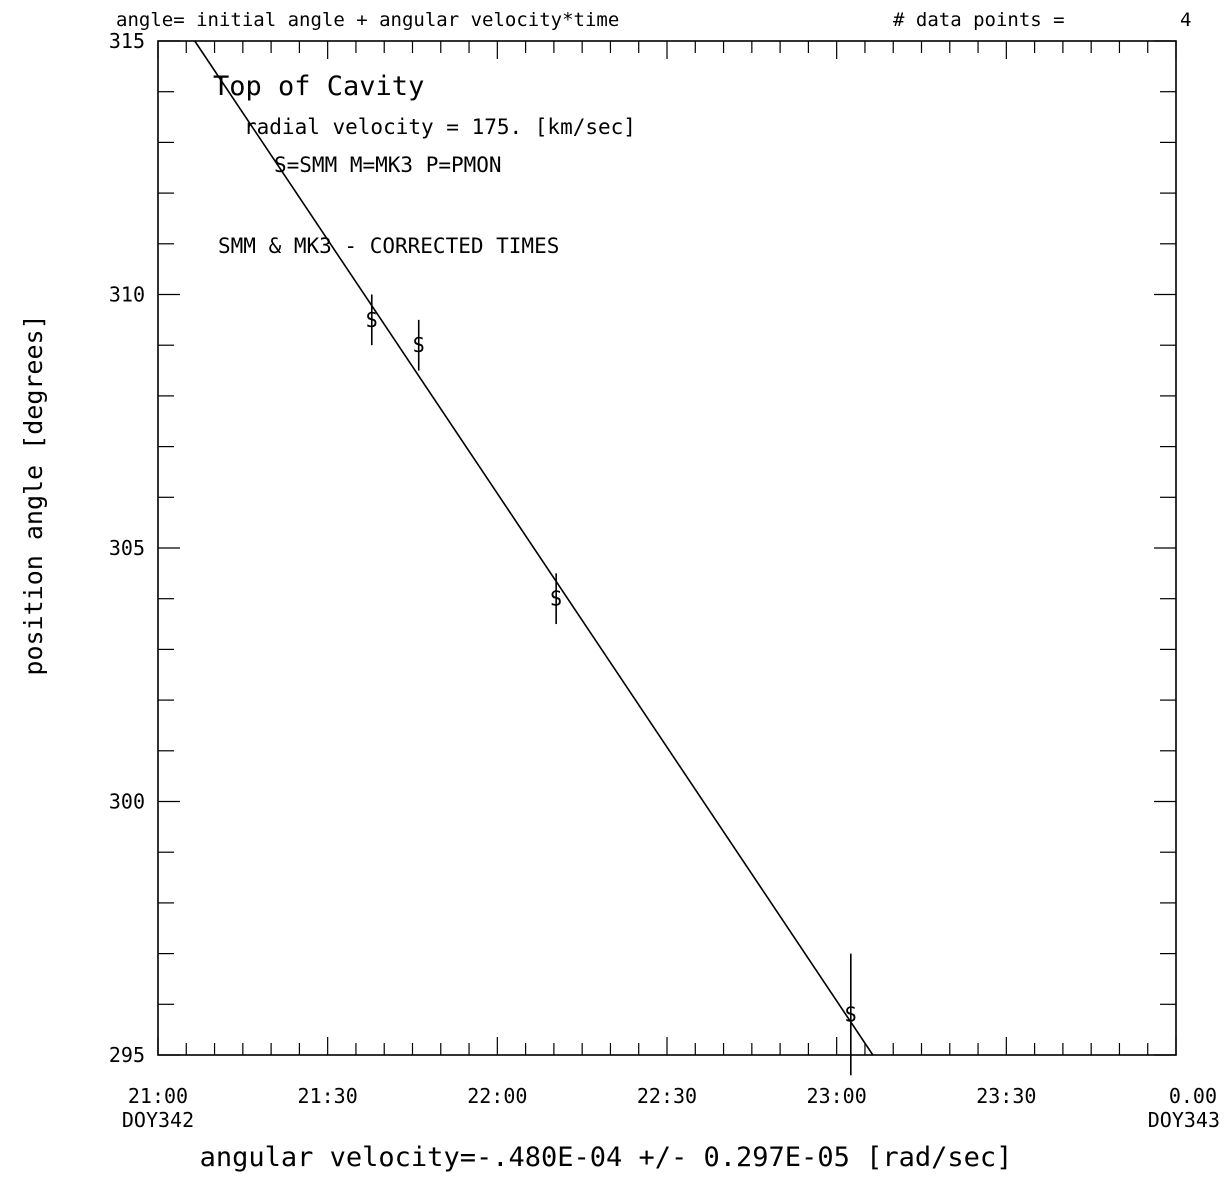  Describe the element at coordinates (497, 1096) in the screenshot. I see `x-tick-label: 22:00` at that location.